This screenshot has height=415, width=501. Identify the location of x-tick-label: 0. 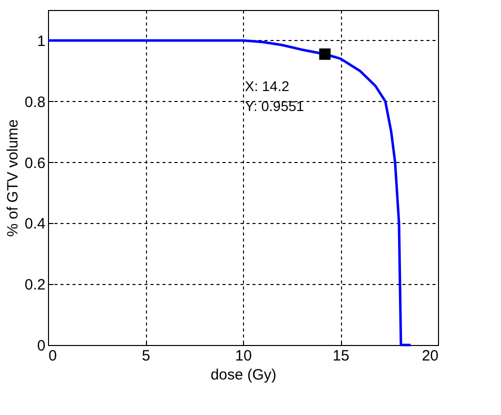
(52, 356).